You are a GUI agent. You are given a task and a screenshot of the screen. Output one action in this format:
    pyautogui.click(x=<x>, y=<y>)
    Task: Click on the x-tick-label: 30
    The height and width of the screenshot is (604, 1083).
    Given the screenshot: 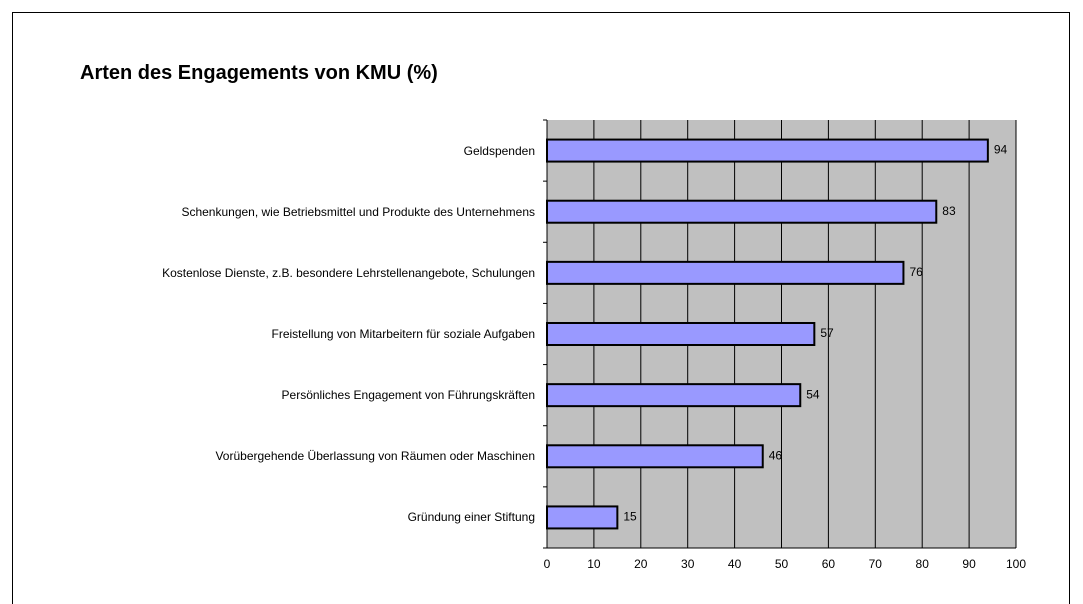 What is the action you would take?
    pyautogui.click(x=688, y=564)
    